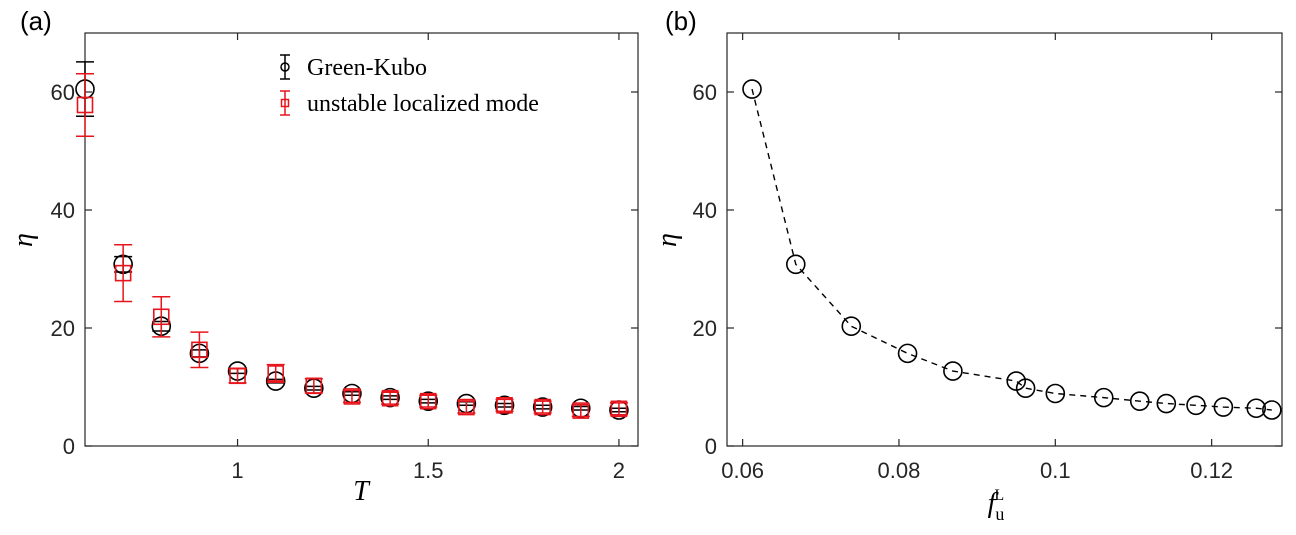  Describe the element at coordinates (742, 470) in the screenshot. I see `x-tick-label-b: 0.06` at that location.